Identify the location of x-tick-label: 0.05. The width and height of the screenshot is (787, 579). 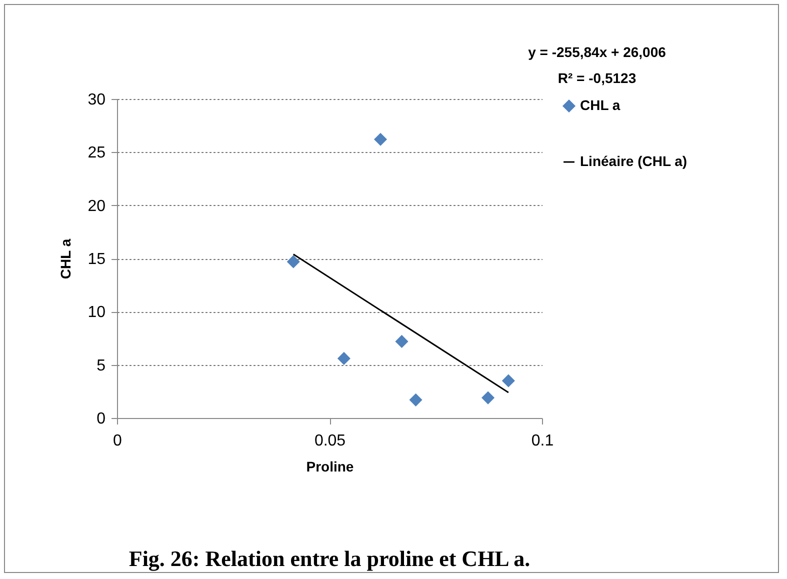
(330, 441).